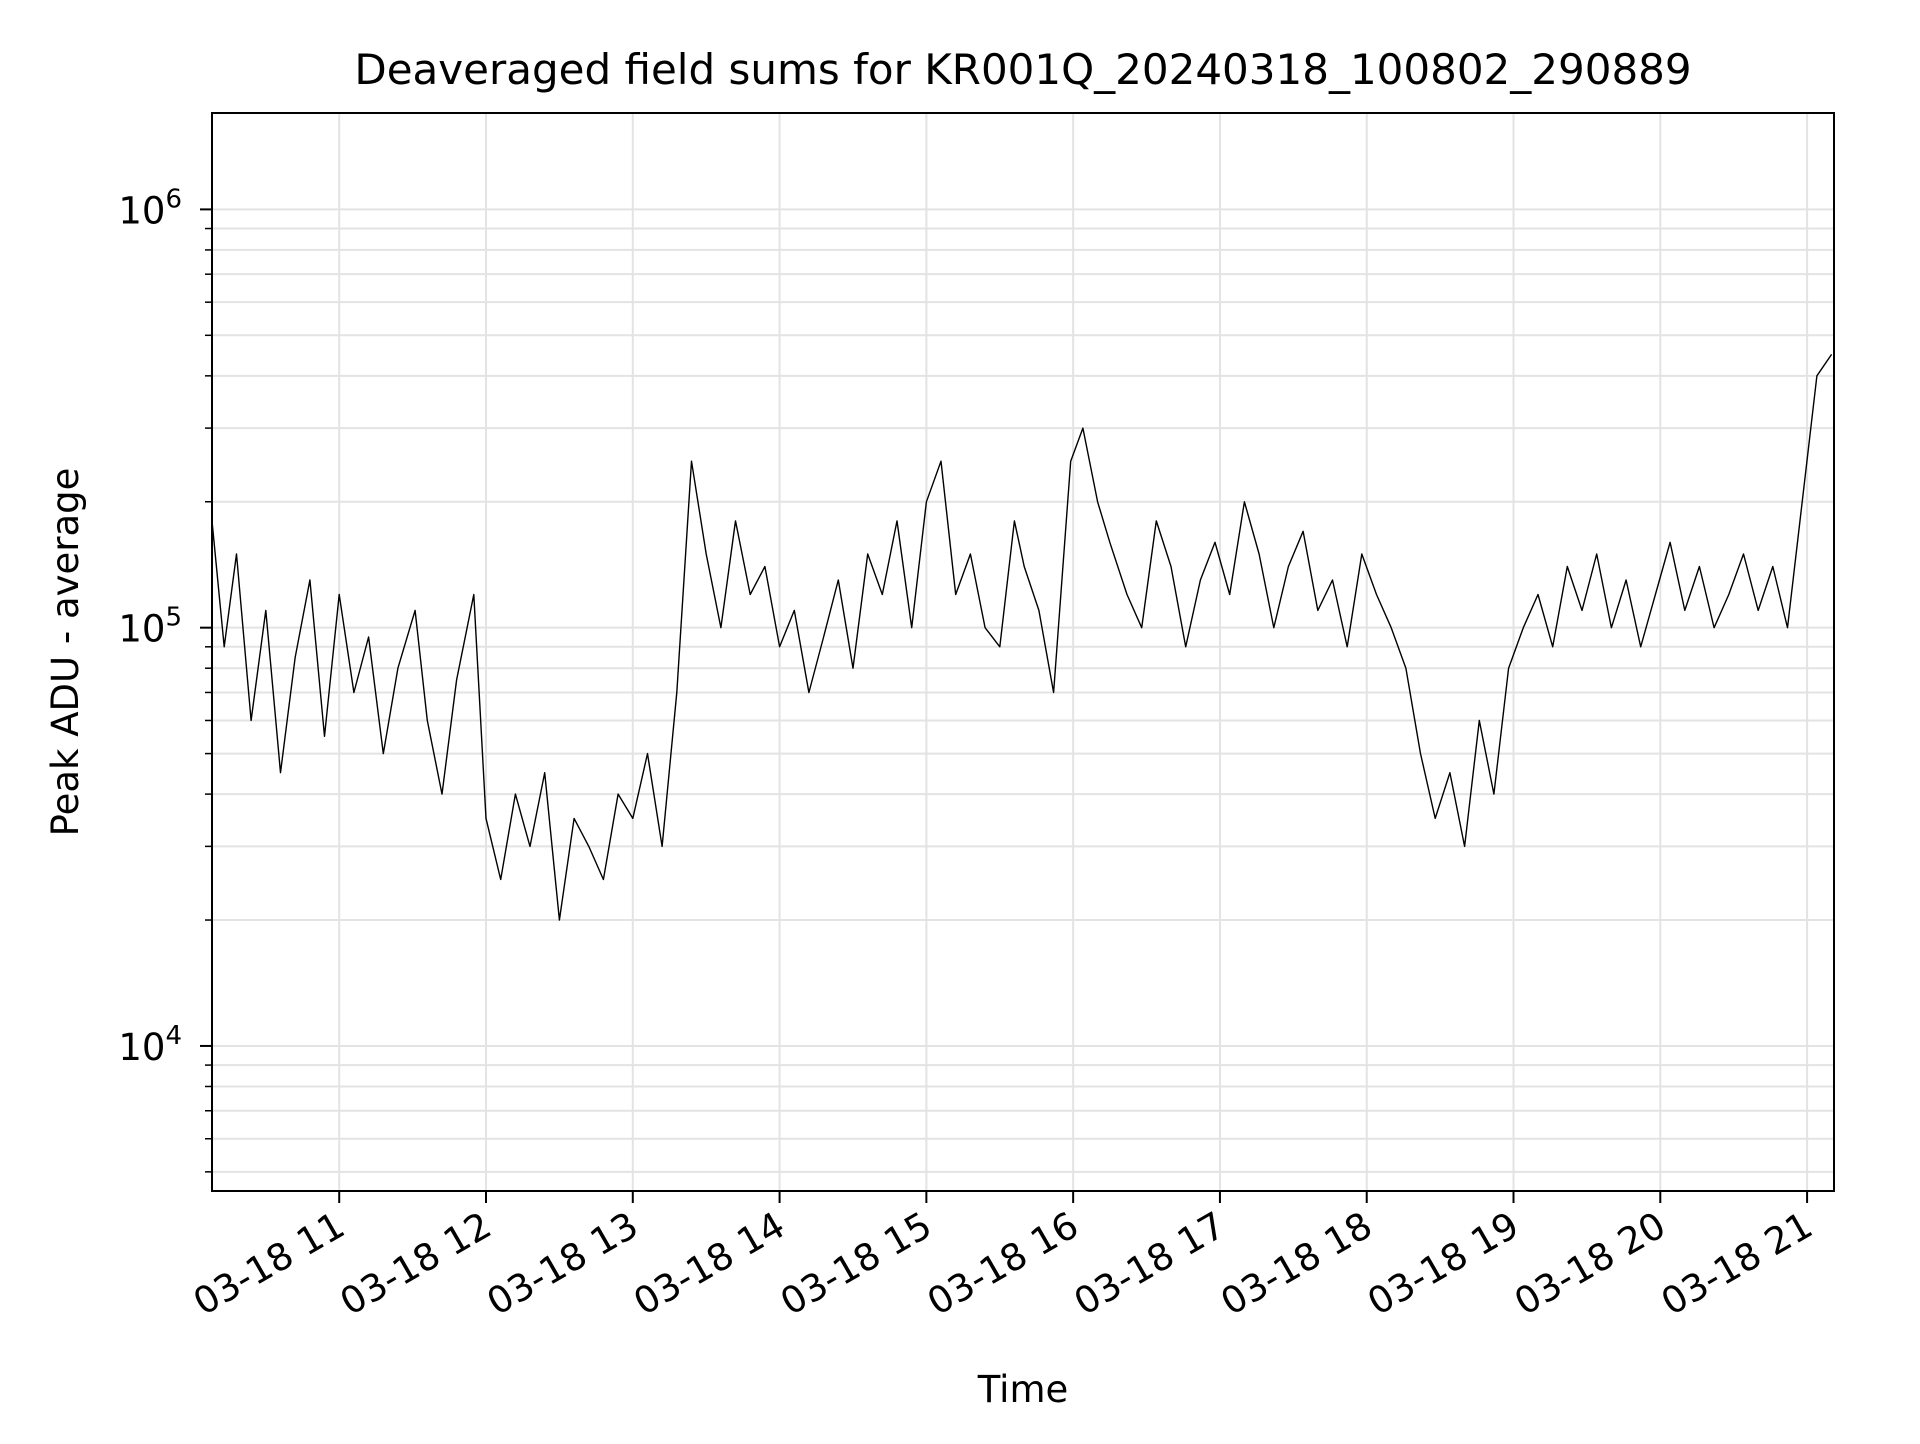  What do you see at coordinates (150, 1045) in the screenshot?
I see `y-tick-label: 104` at bounding box center [150, 1045].